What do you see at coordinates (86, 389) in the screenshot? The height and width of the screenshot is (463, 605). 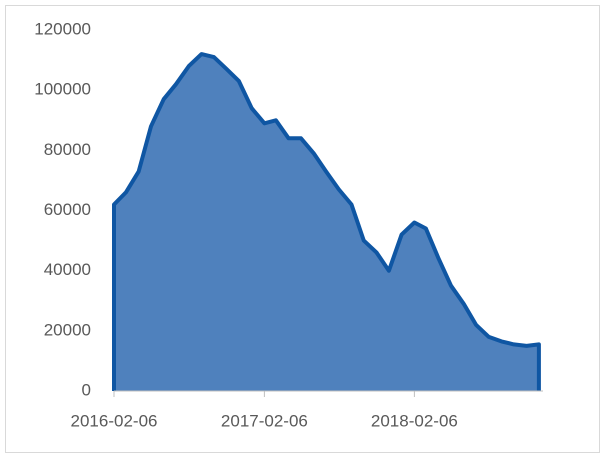 I see `y-tick-label: 0` at bounding box center [86, 389].